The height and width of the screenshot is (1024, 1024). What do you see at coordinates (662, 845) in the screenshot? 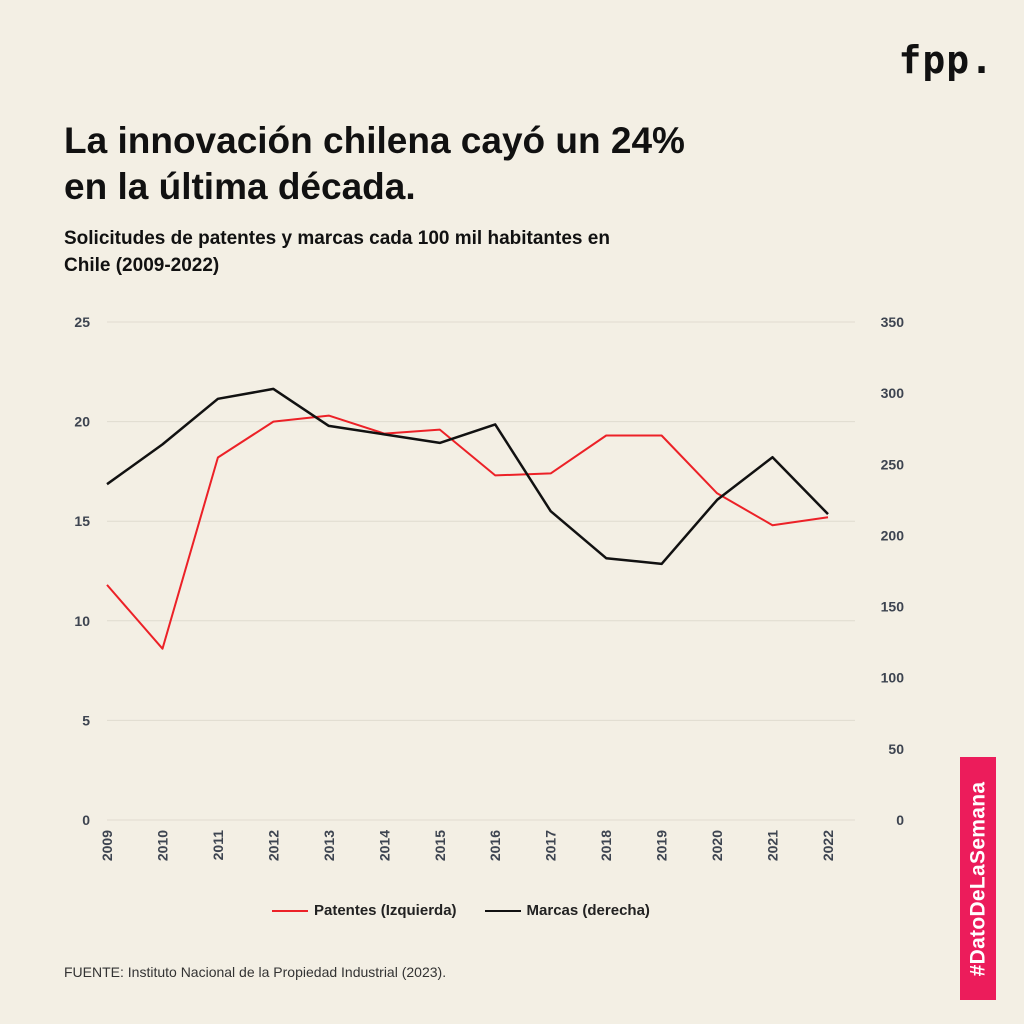
I see `x-tick-label: 2019` at bounding box center [662, 845].